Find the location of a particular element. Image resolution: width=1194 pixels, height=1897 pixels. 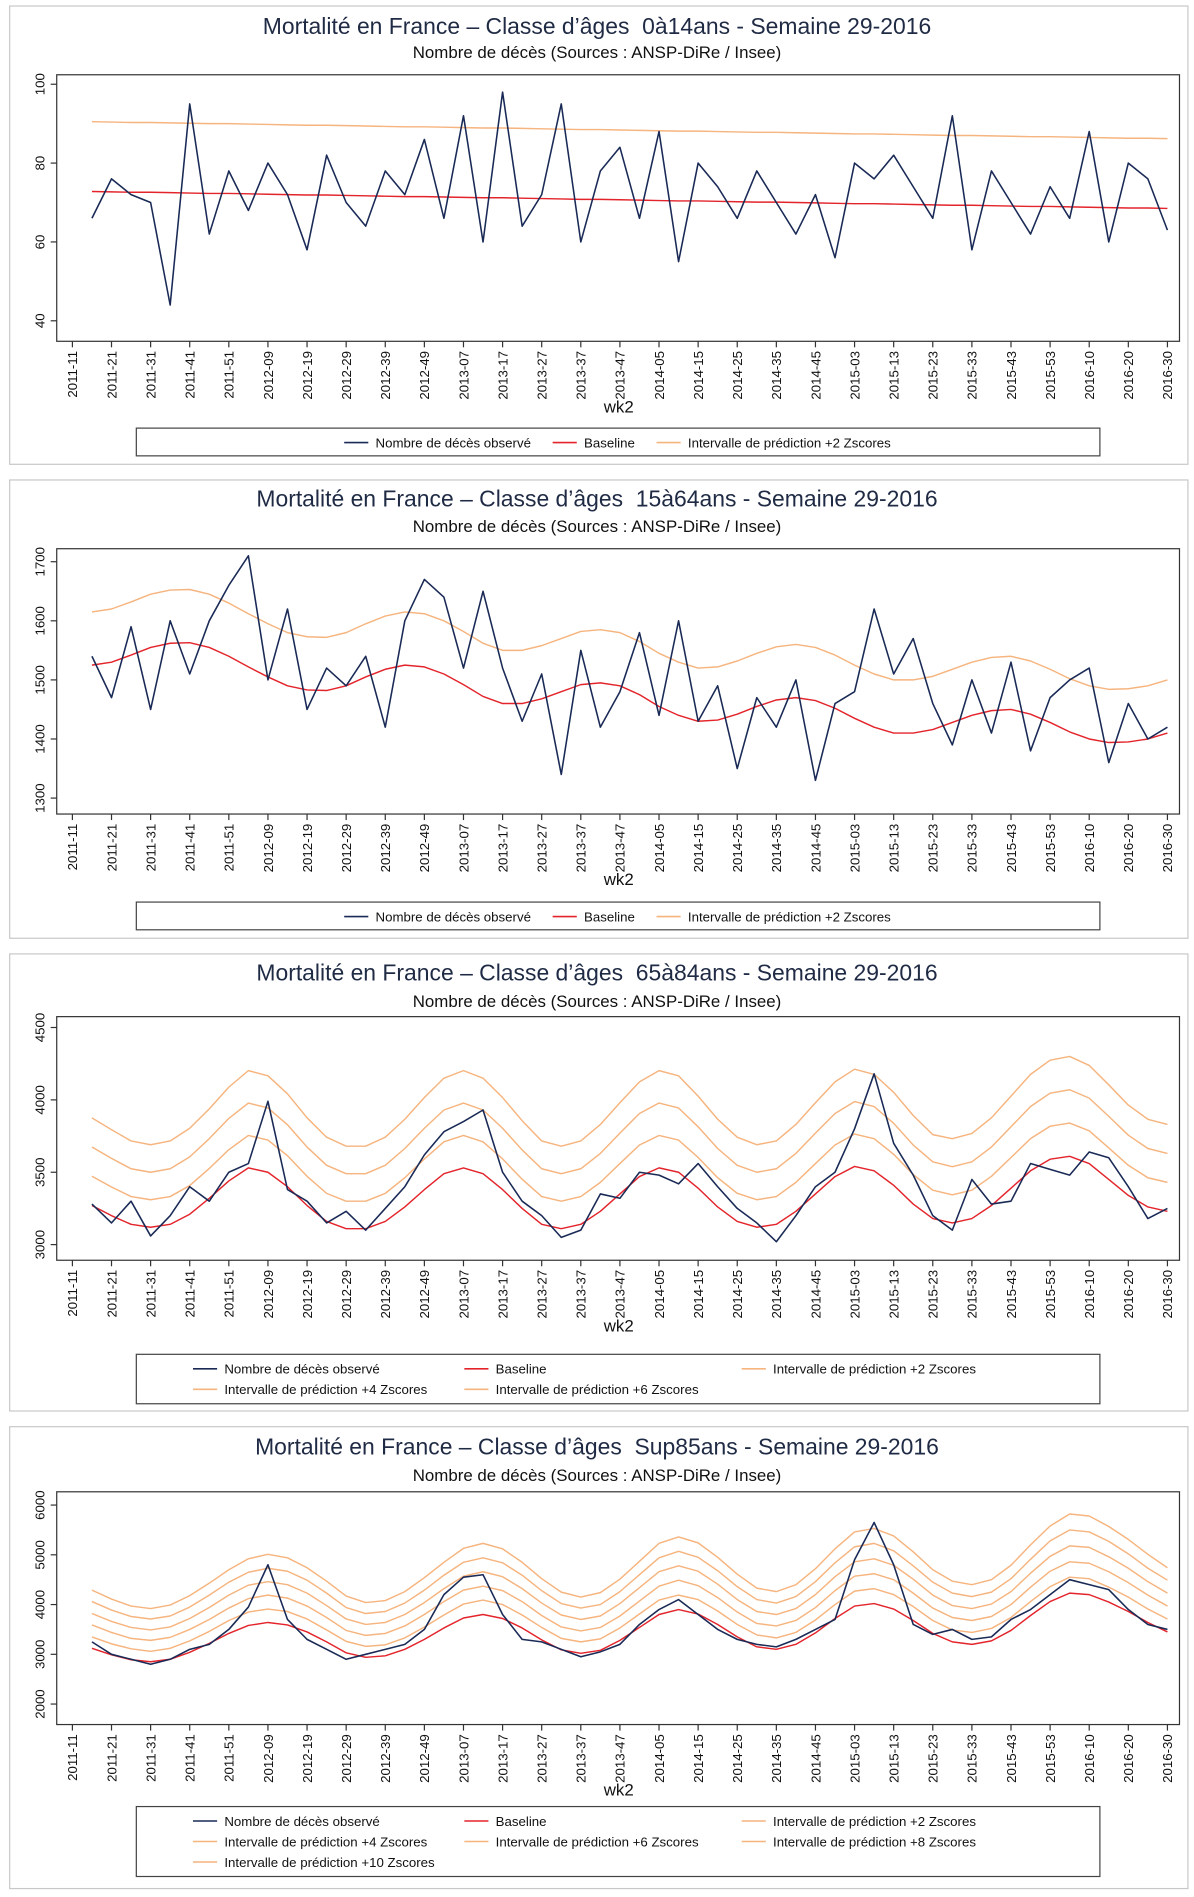

x-tick-label: 2013-17 is located at coordinates (502, 1758).